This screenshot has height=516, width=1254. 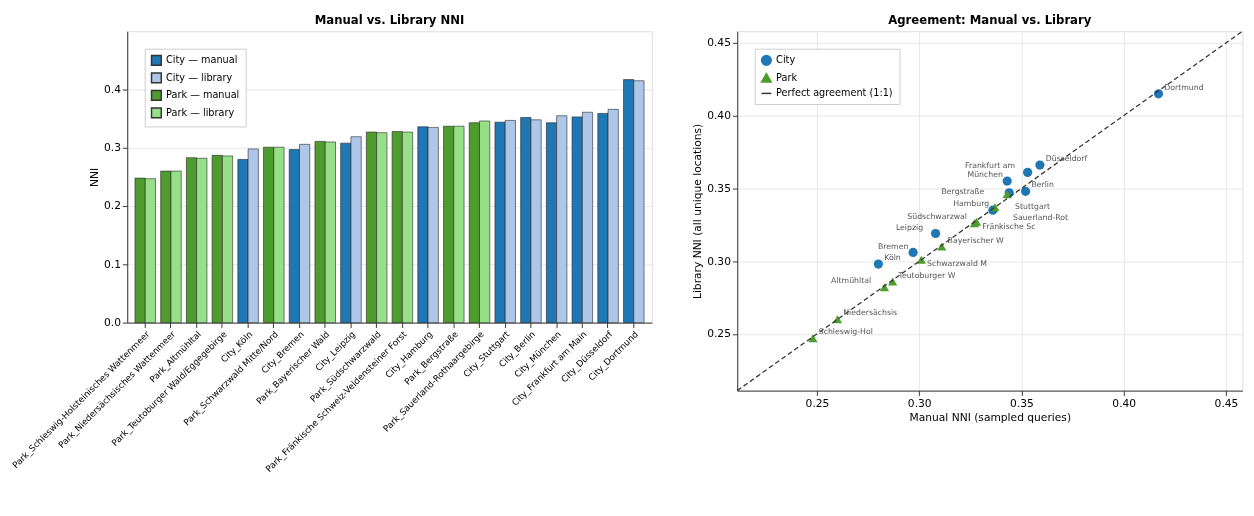 What do you see at coordinates (990, 418) in the screenshot?
I see `x-axis-title: Manual NNI (sampled queries)` at bounding box center [990, 418].